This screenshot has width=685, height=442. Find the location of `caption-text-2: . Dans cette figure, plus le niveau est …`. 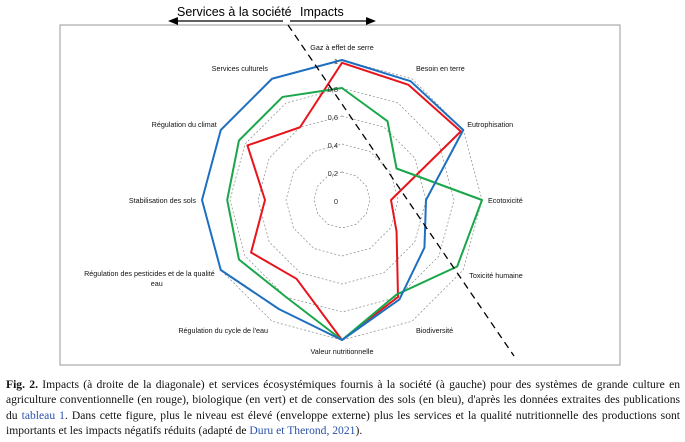

caption-text-2: . Dans cette figure, plus le niveau est … is located at coordinates (343, 422).